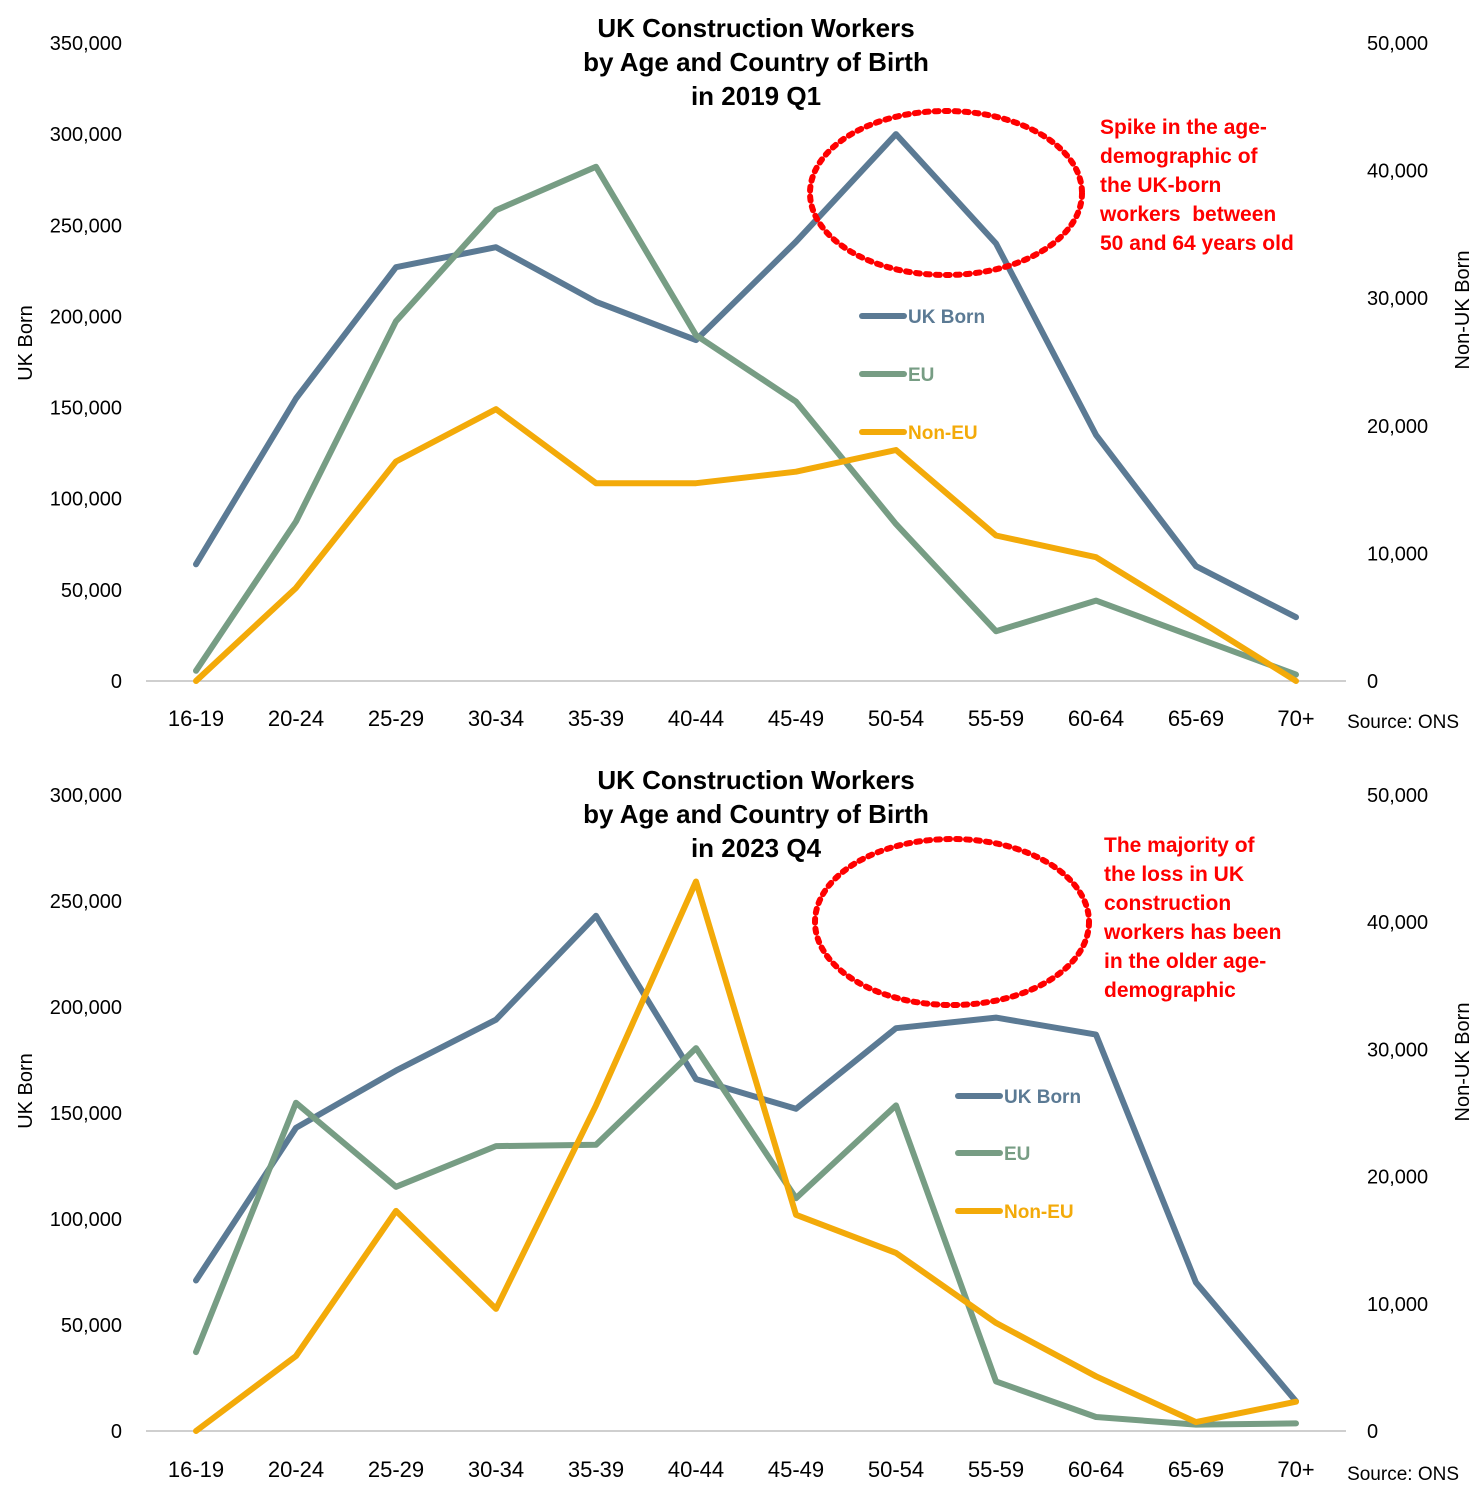  Describe the element at coordinates (1160, 185) in the screenshot. I see `annotation-line: the UK-born` at that location.